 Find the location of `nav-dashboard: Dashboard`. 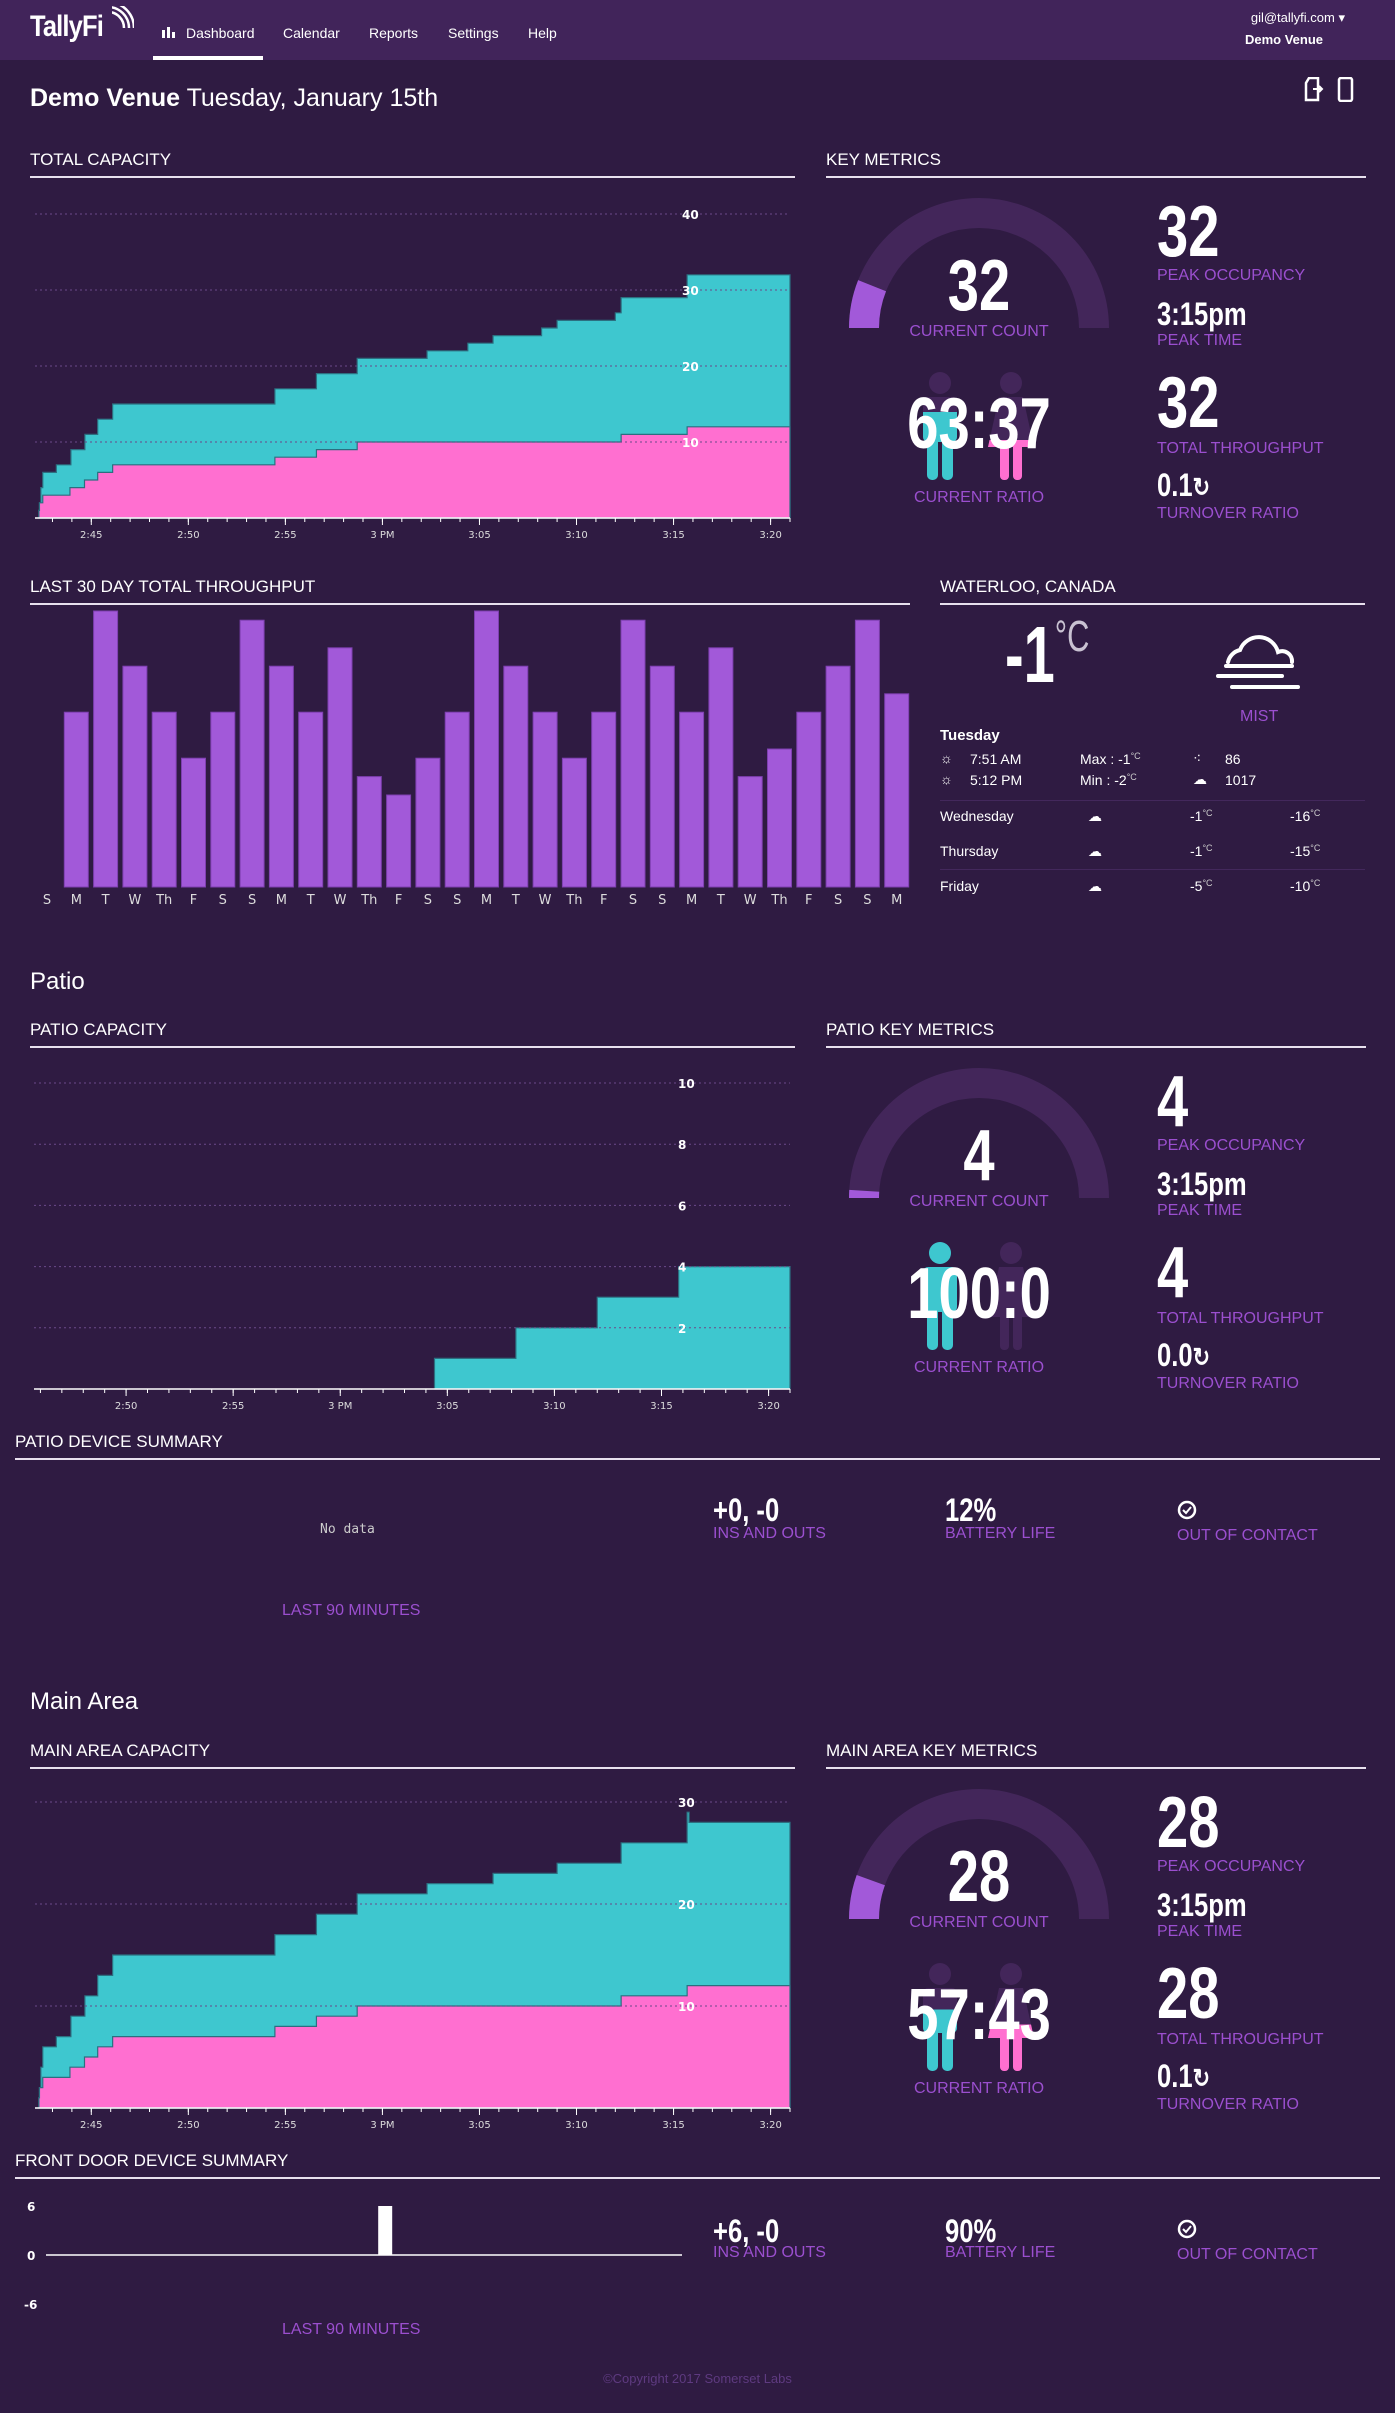

nav-dashboard: Dashboard is located at coordinates (220, 33).